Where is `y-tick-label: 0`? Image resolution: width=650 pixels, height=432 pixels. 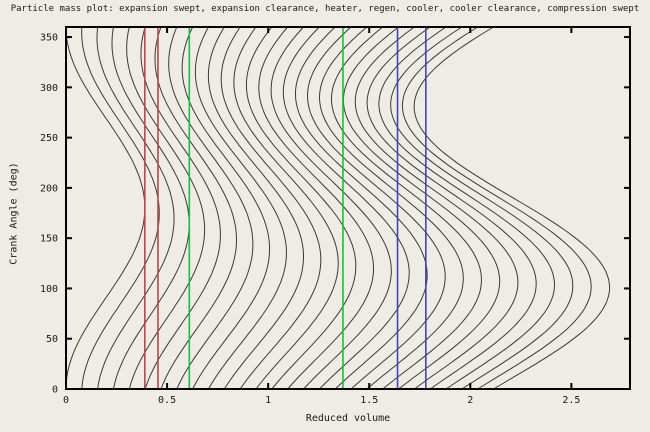
y-tick-label: 0 is located at coordinates (55, 390).